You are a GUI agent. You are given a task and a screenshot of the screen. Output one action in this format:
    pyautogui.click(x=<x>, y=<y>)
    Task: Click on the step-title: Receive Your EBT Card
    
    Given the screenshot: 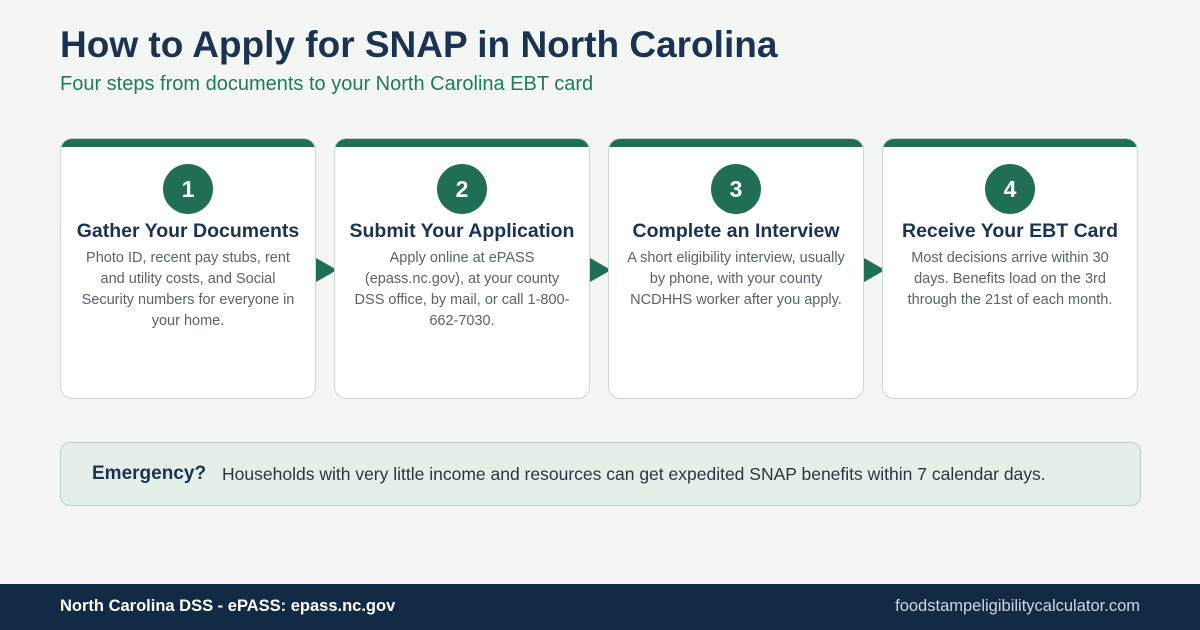 What is the action you would take?
    pyautogui.click(x=1010, y=231)
    